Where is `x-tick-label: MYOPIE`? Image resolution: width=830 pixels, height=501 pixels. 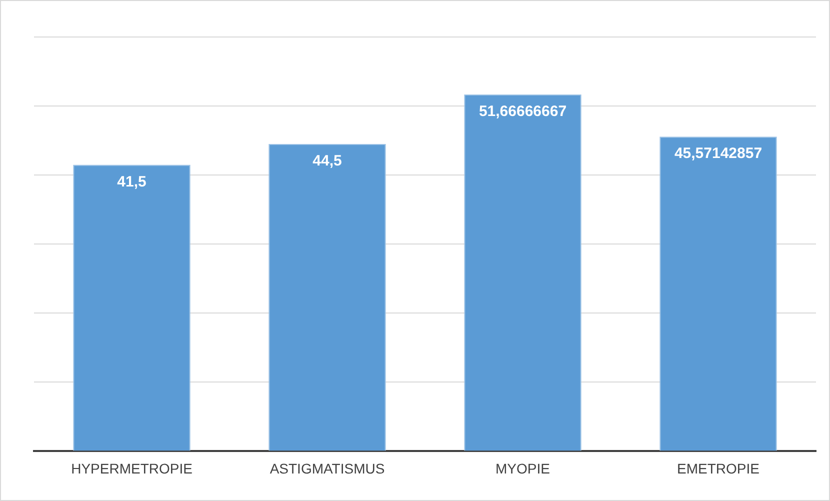 x-tick-label: MYOPIE is located at coordinates (523, 468).